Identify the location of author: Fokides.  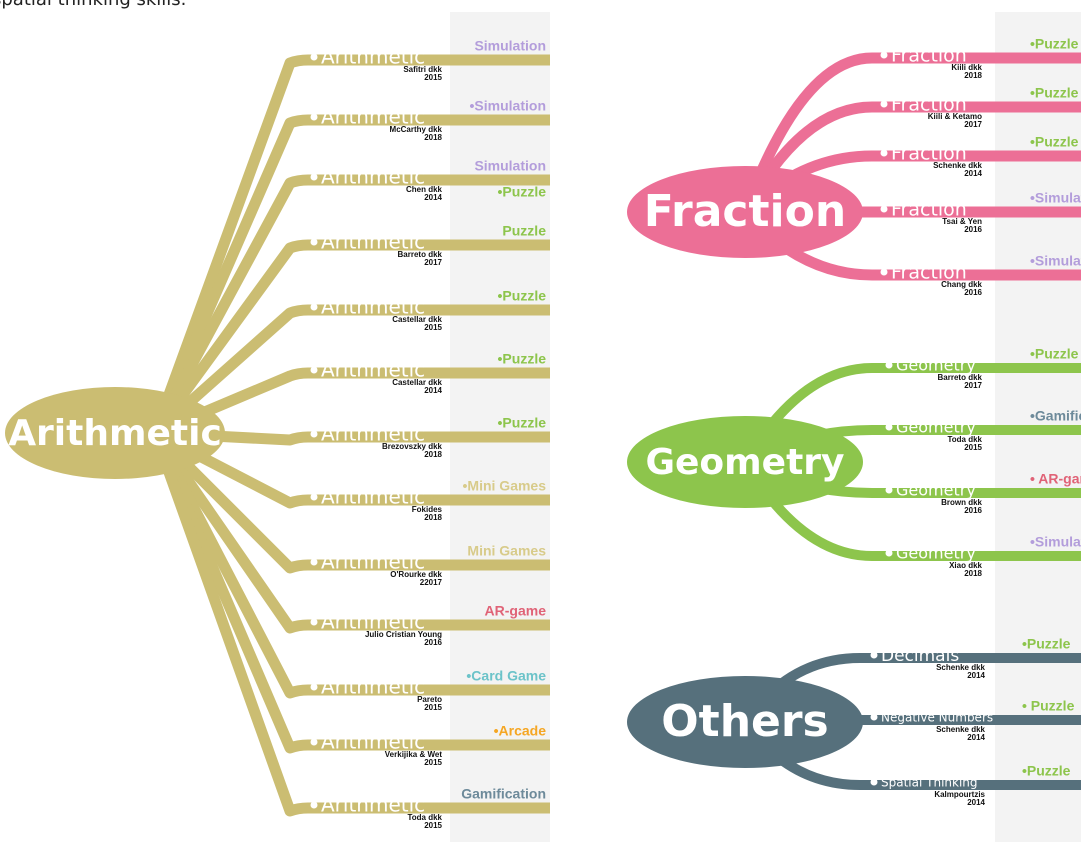
(427, 509).